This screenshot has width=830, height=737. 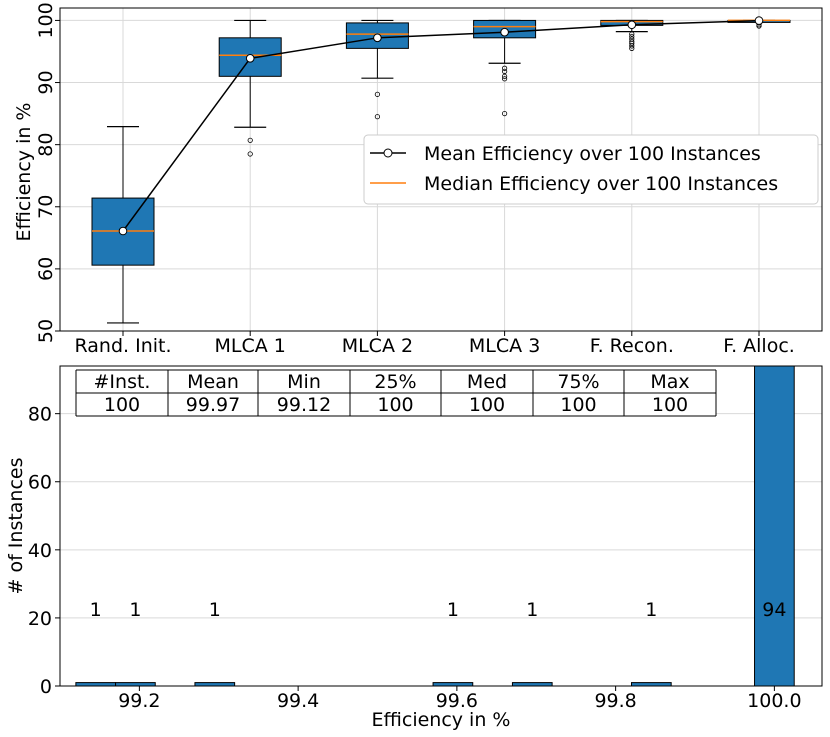 I want to click on x-tick-label: 100.0, so click(x=774, y=701).